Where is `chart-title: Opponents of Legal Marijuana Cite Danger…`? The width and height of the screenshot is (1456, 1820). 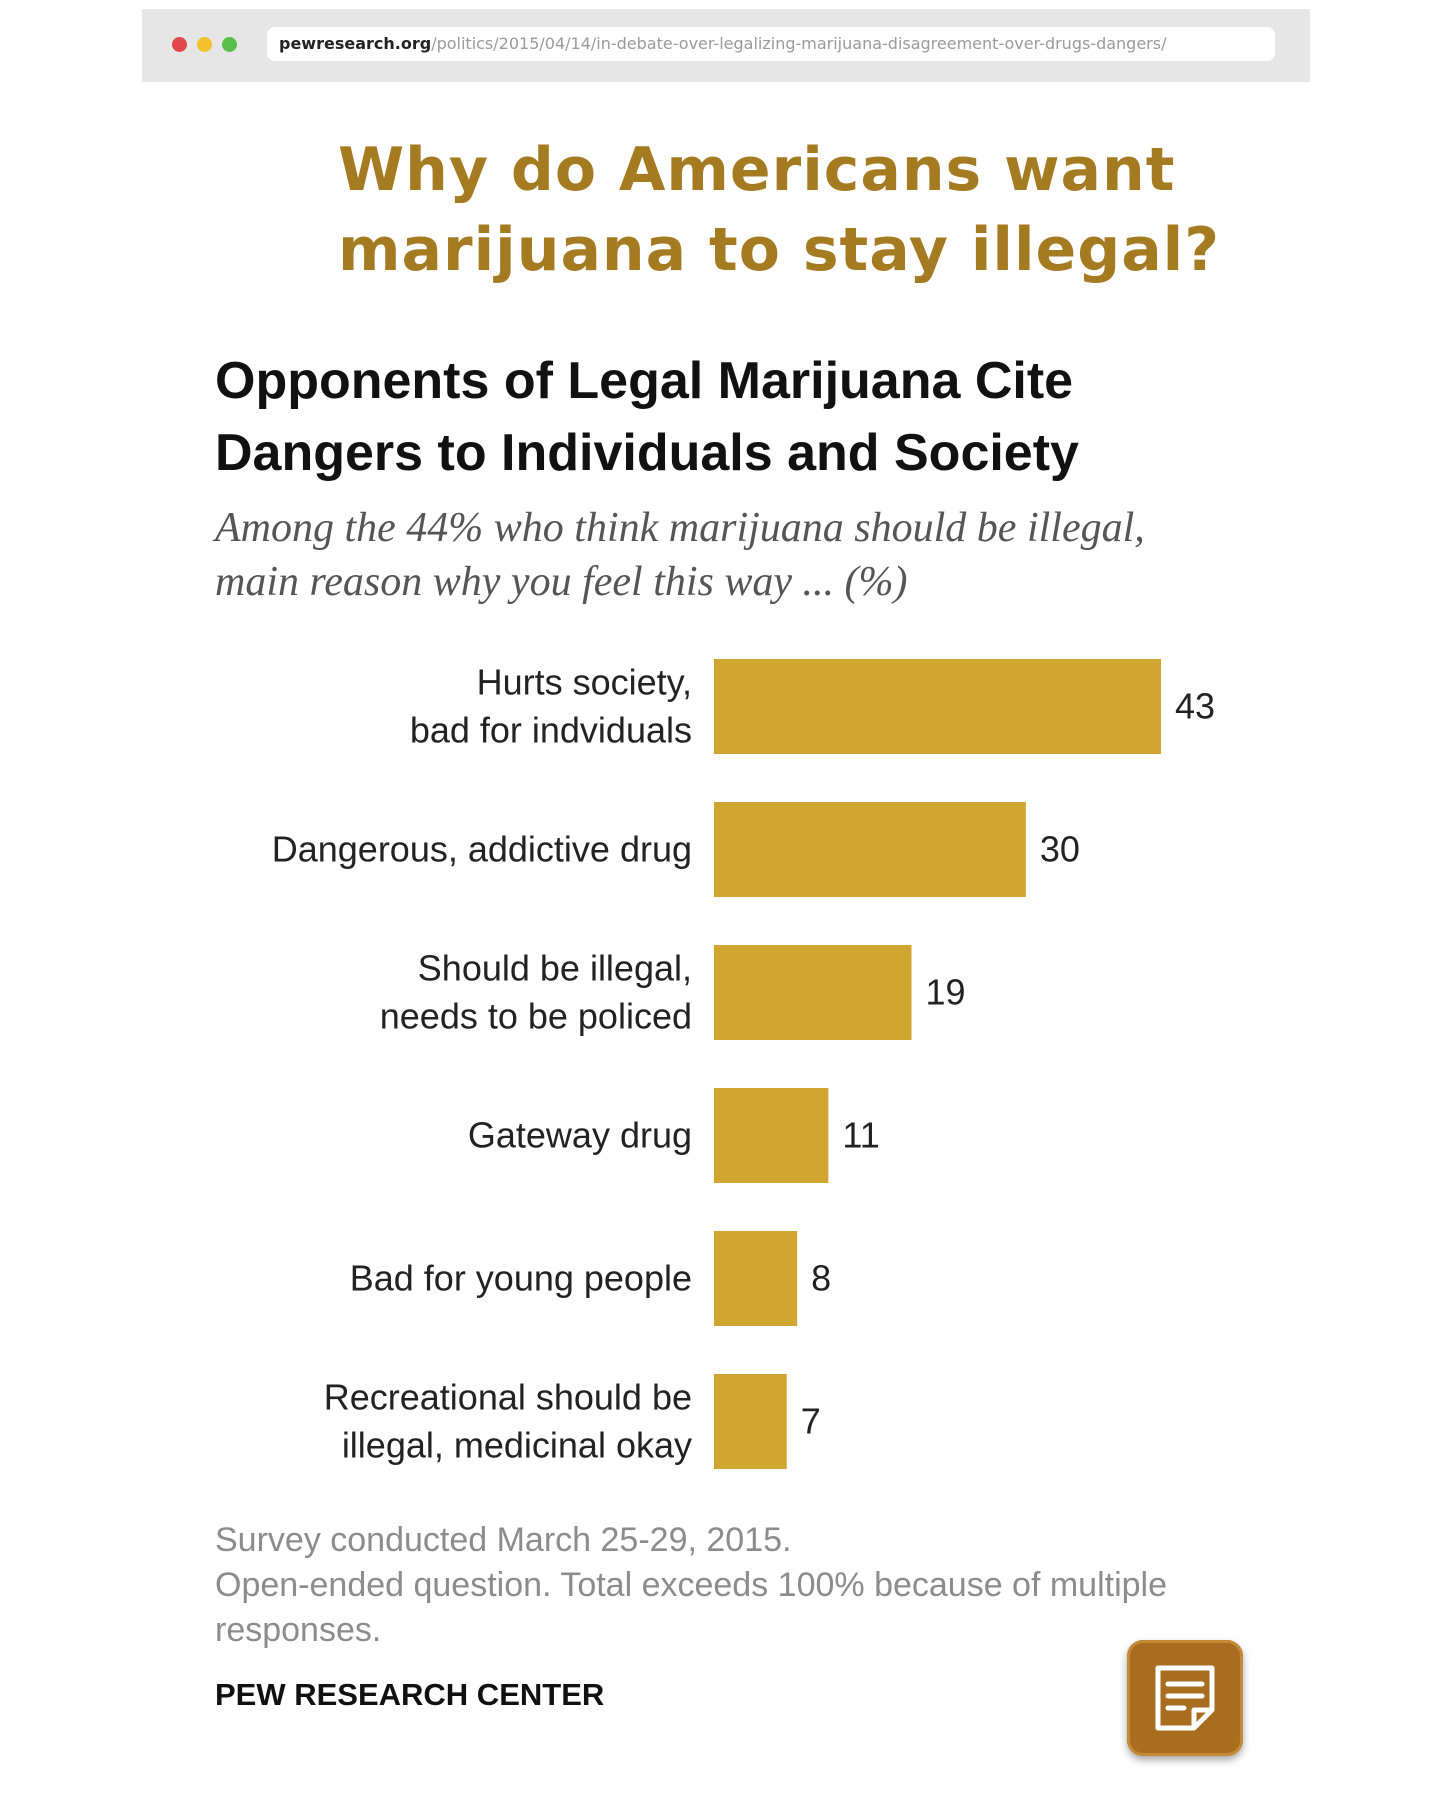
chart-title: Opponents of Legal Marijuana Cite Danger… is located at coordinates (647, 417).